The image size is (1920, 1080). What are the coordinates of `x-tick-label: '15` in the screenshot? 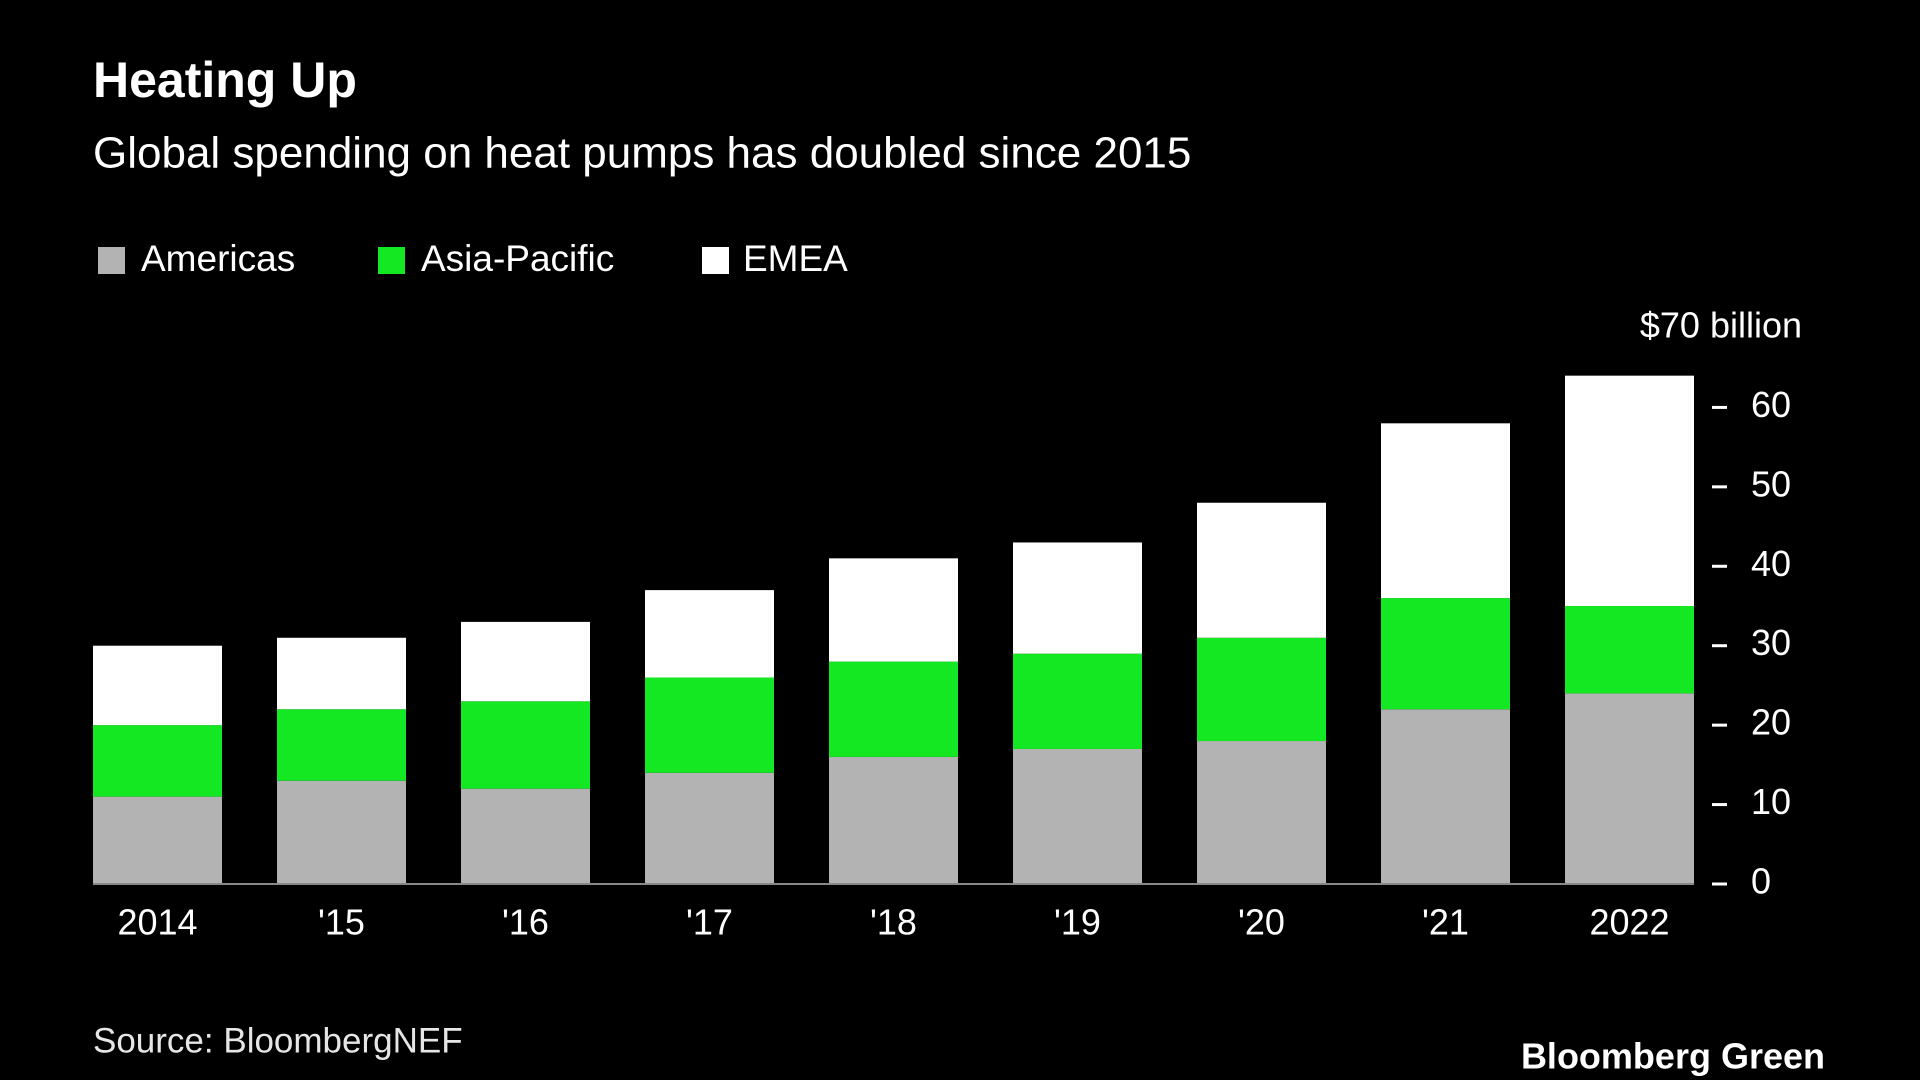 It's located at (341, 922).